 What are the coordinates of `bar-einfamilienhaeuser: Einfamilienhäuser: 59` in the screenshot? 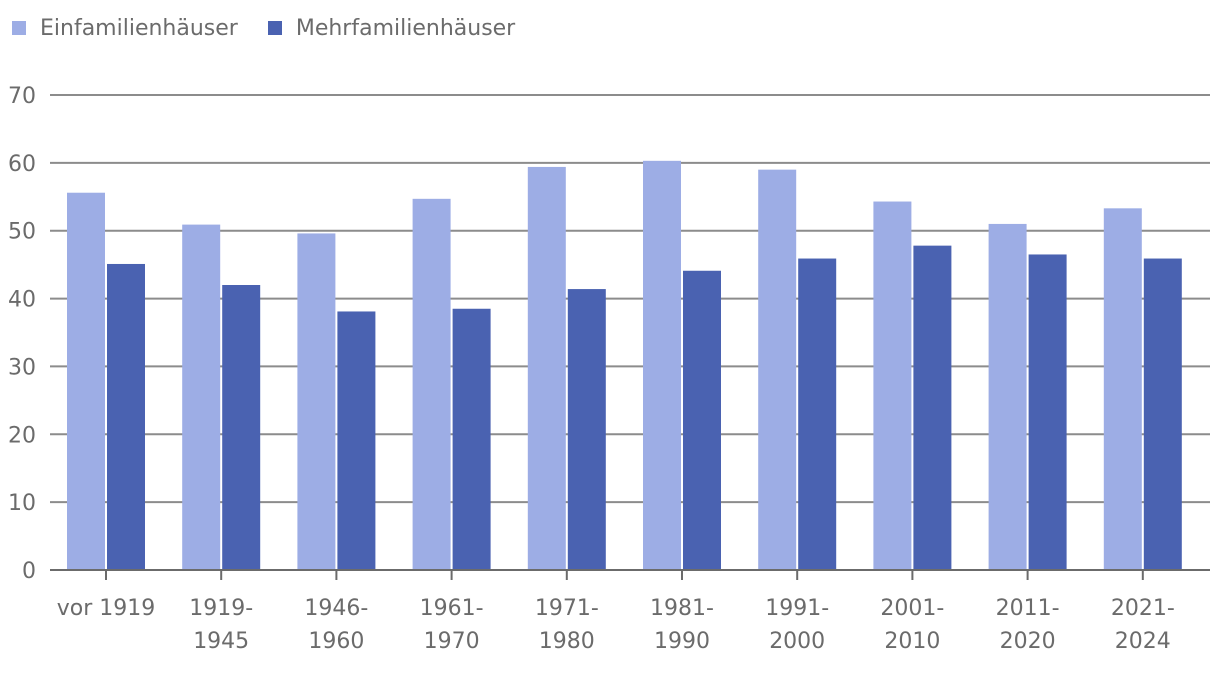 It's located at (777, 369).